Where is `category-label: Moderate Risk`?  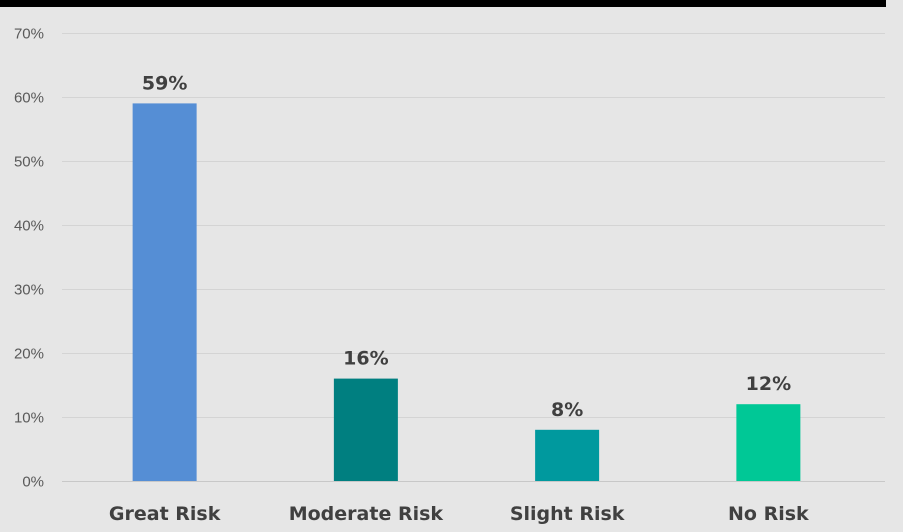
category-label: Moderate Risk is located at coordinates (366, 514).